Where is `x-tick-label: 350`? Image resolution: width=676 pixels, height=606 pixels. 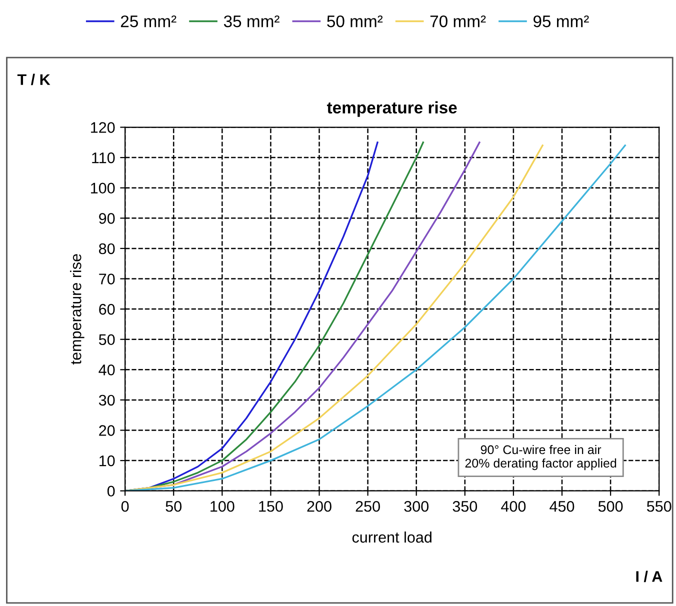 x-tick-label: 350 is located at coordinates (465, 506).